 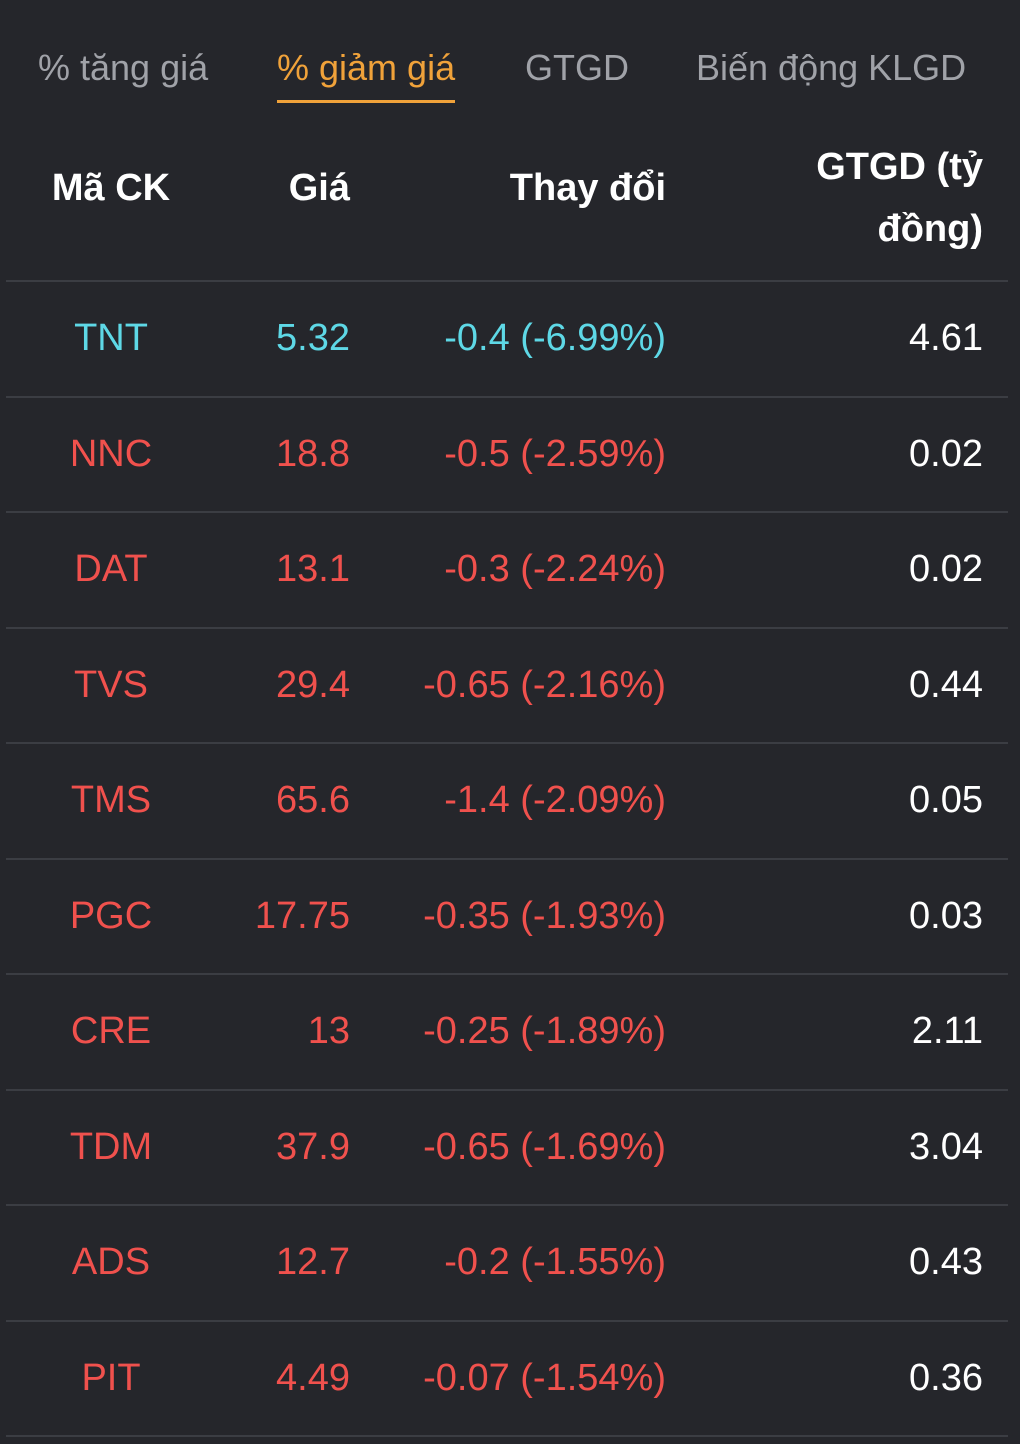 I want to click on stock-code: CRE, so click(x=111, y=1031).